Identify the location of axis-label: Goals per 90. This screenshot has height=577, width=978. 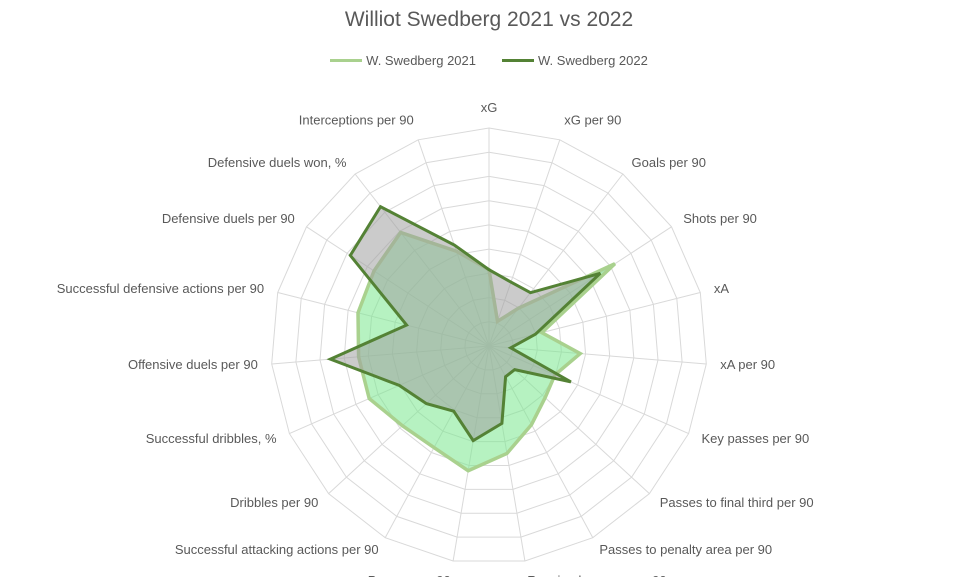
(669, 162).